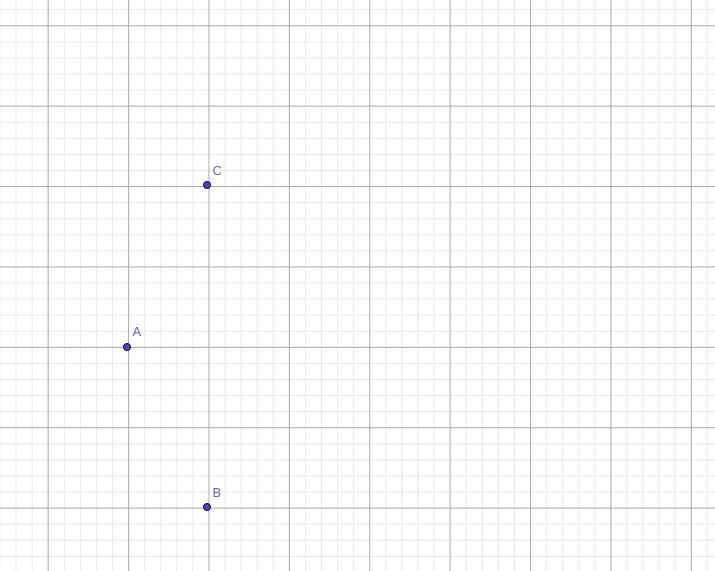 This screenshot has width=715, height=571. I want to click on point-A-marker, so click(127, 346).